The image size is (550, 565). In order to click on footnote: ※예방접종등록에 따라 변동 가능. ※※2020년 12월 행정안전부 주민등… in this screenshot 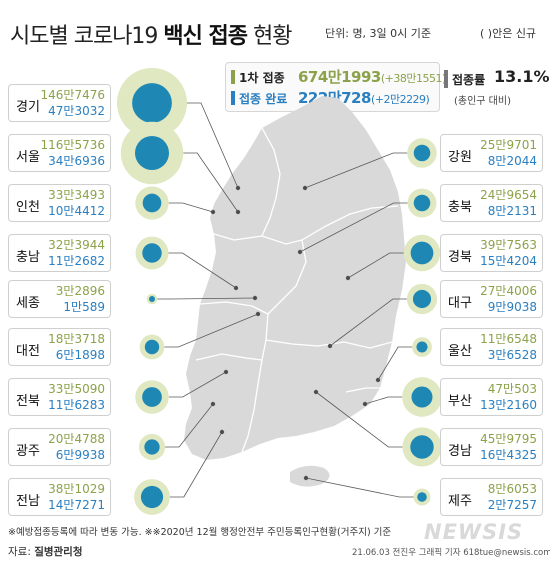, I will do `click(200, 532)`.